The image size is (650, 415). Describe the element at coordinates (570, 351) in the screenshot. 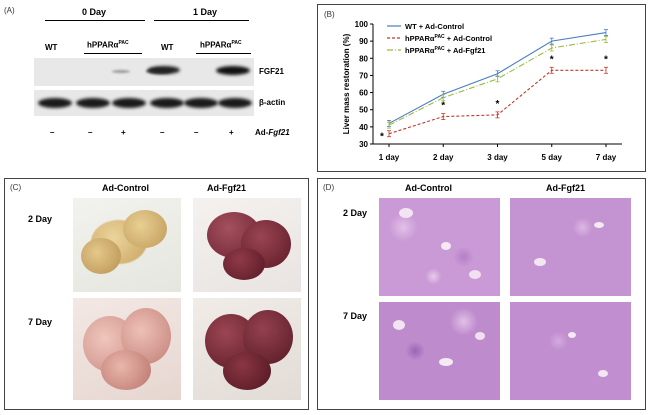

I see `histology-fgf21-7day` at that location.